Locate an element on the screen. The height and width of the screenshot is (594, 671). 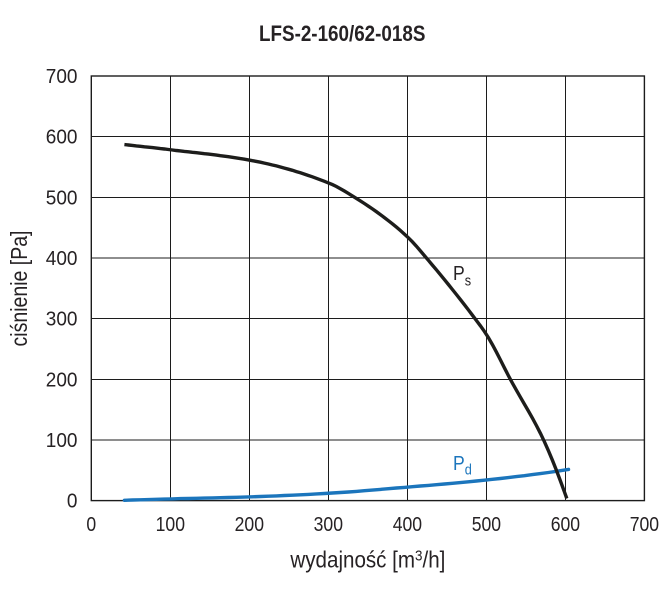
svg-text: Ps is located at coordinates (462, 275).